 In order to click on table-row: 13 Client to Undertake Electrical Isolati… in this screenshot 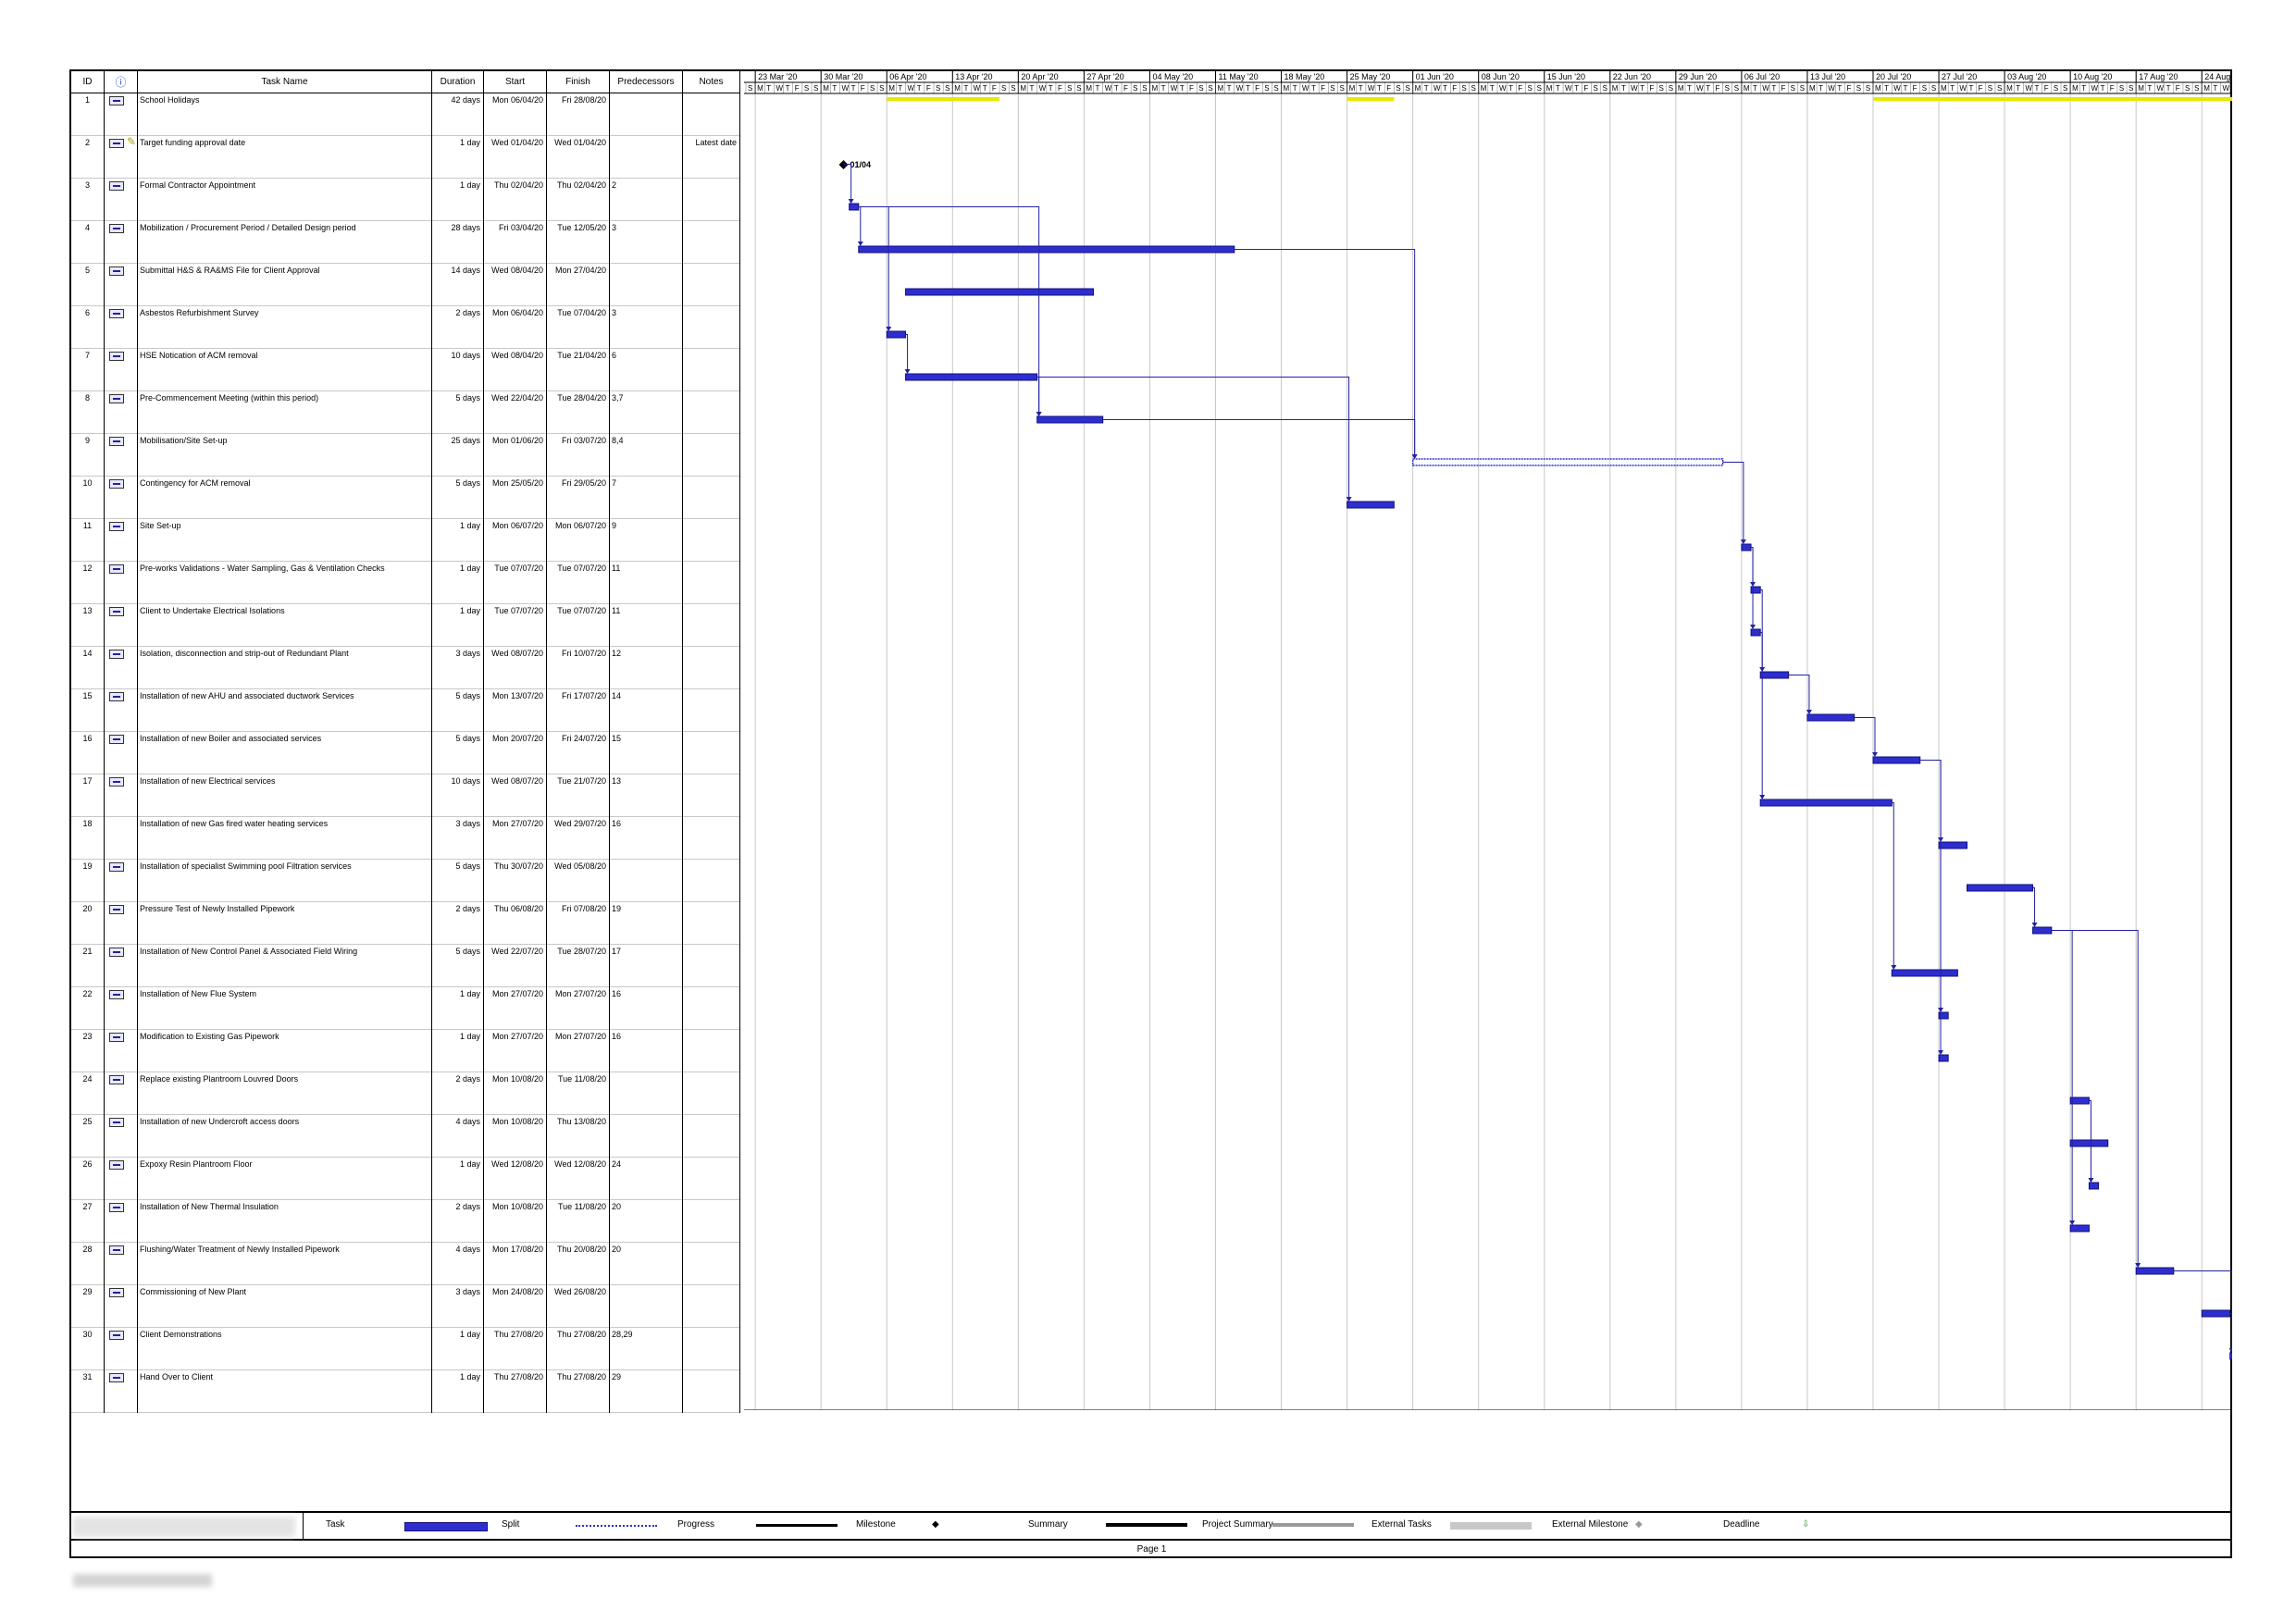, I will do `click(406, 625)`.